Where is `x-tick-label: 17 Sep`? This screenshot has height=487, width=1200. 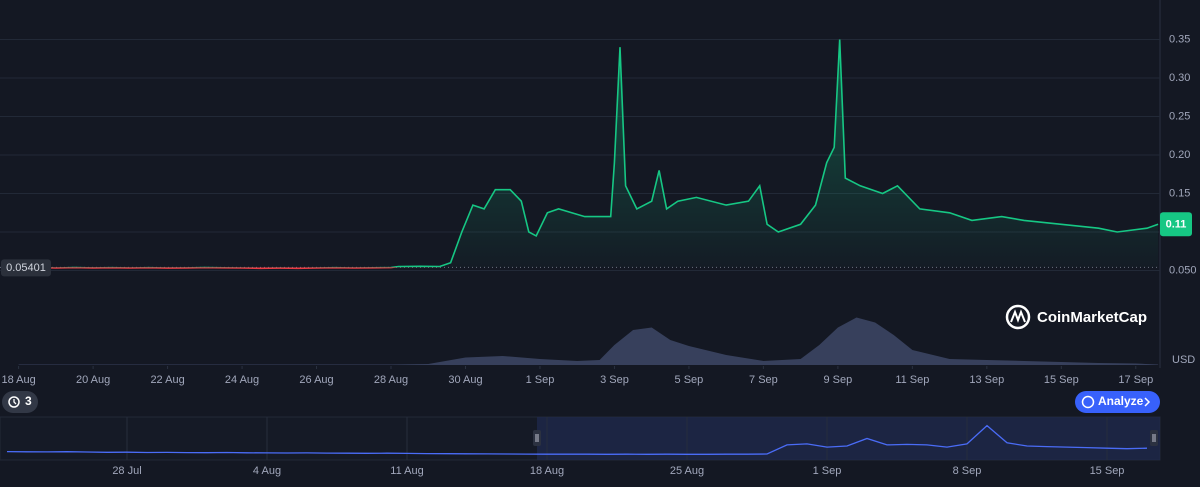
x-tick-label: 17 Sep is located at coordinates (1135, 380).